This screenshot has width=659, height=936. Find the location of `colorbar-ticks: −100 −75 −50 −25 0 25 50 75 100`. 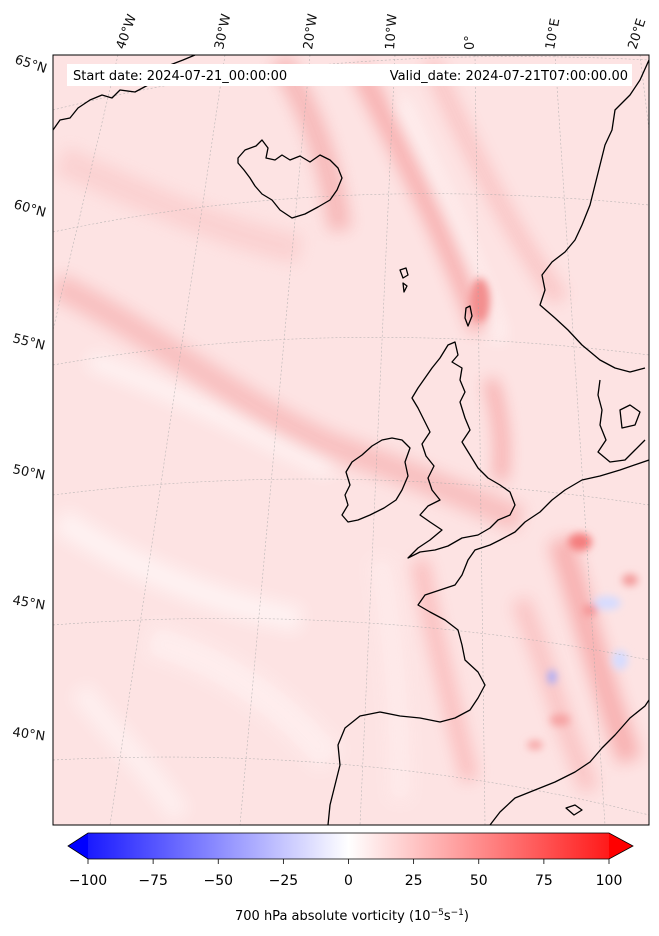

colorbar-ticks: −100 −75 −50 −25 0 25 50 75 100 is located at coordinates (346, 874).